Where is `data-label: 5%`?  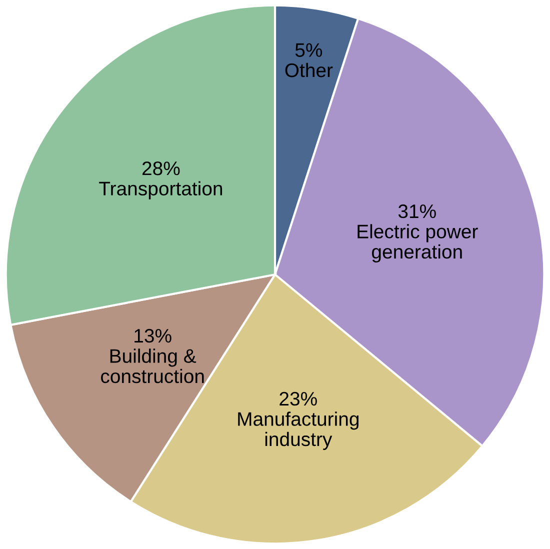 data-label: 5% is located at coordinates (308, 50).